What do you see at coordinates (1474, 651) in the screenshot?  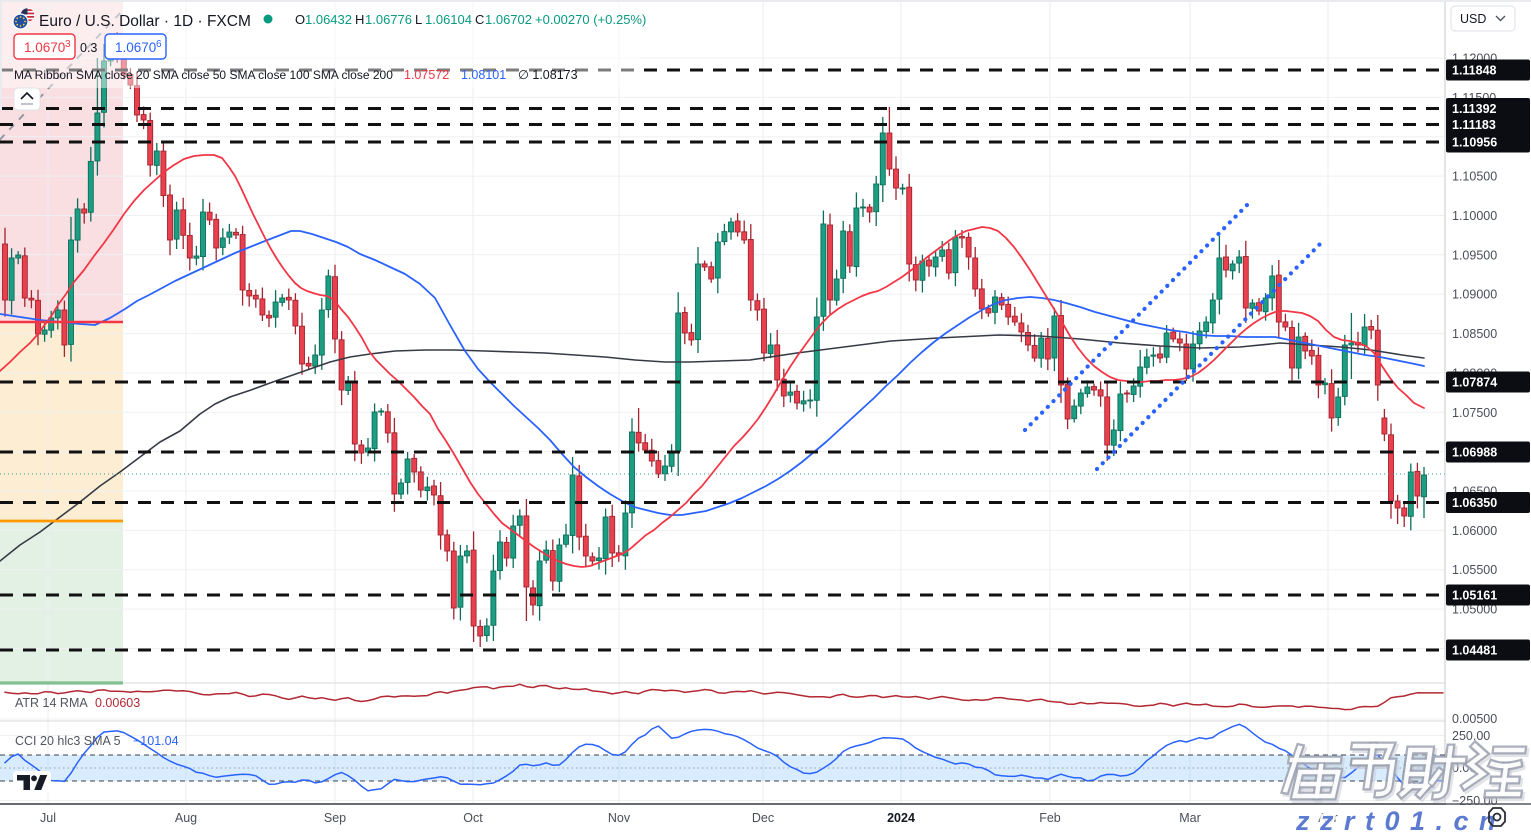 I see `svg-text: 1.04481` at bounding box center [1474, 651].